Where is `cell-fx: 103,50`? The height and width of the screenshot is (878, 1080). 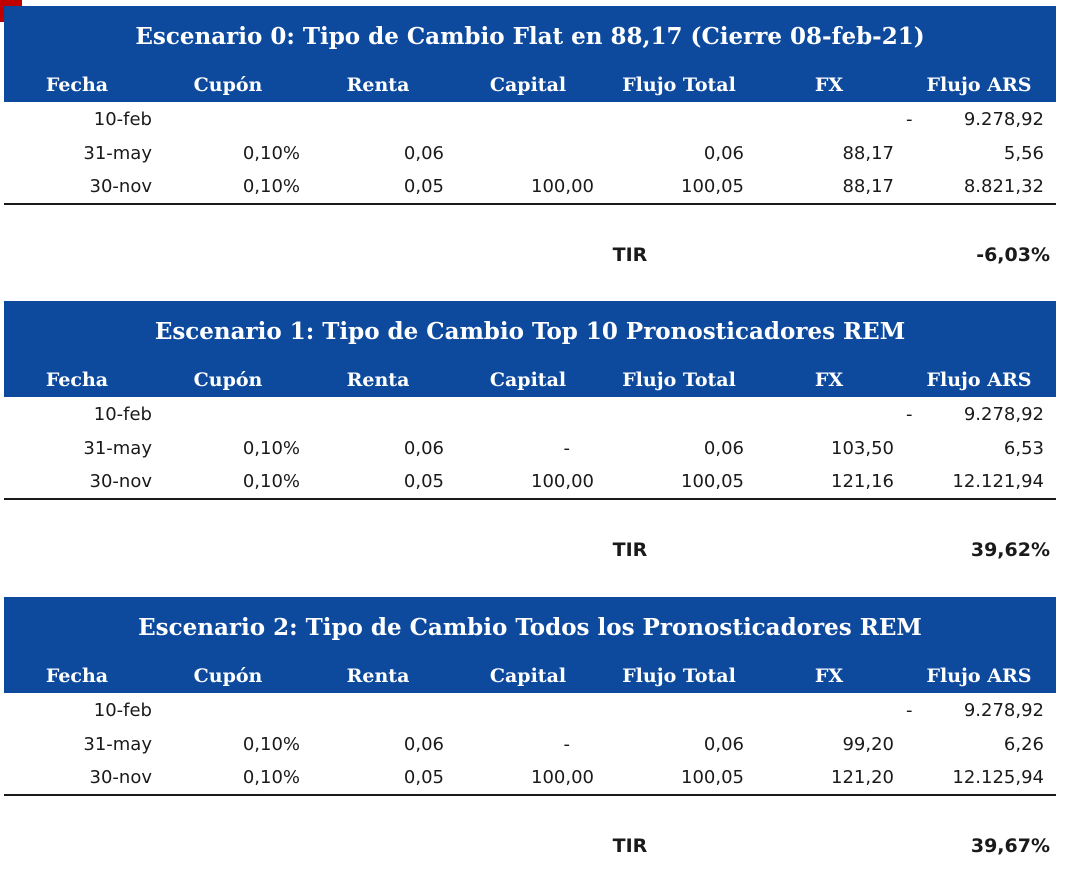 cell-fx: 103,50 is located at coordinates (862, 448).